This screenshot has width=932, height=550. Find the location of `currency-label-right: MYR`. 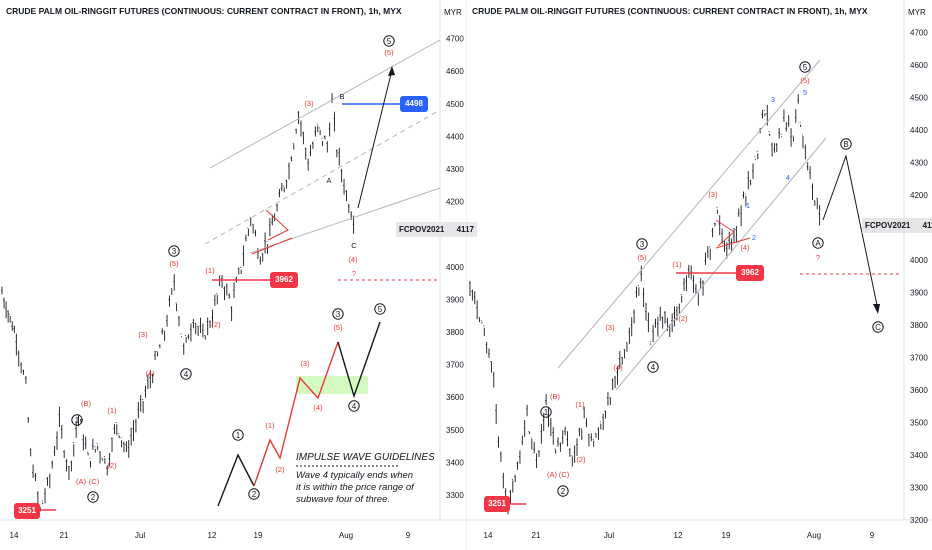

currency-label-right: MYR is located at coordinates (917, 12).